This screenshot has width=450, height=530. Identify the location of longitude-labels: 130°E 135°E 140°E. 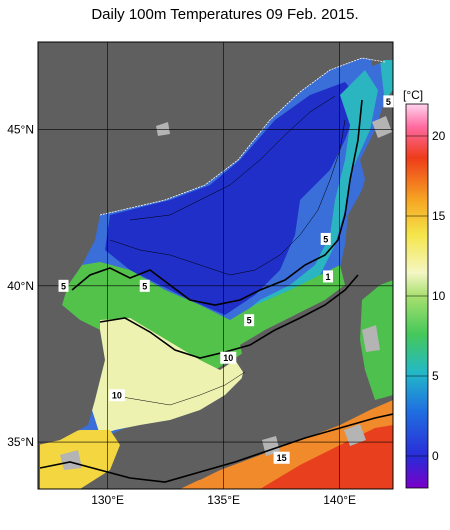
(223, 500).